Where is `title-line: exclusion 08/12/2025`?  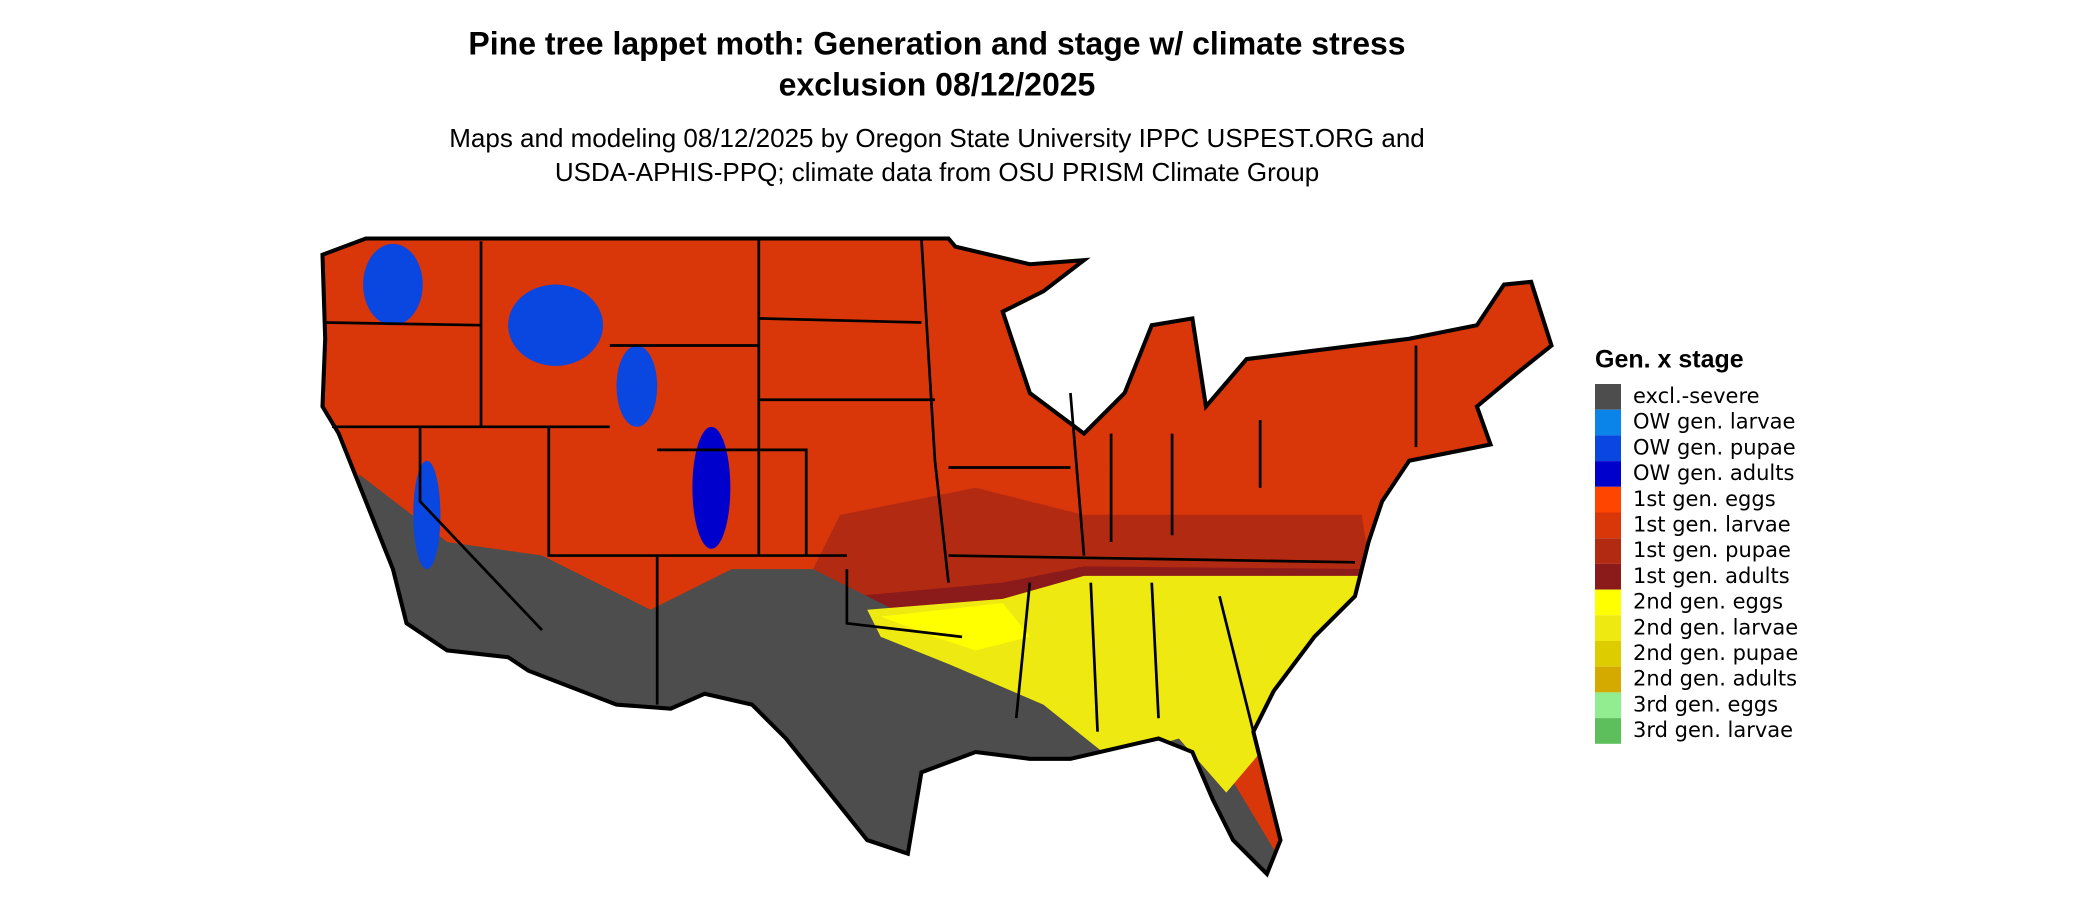
title-line: exclusion 08/12/2025 is located at coordinates (937, 84).